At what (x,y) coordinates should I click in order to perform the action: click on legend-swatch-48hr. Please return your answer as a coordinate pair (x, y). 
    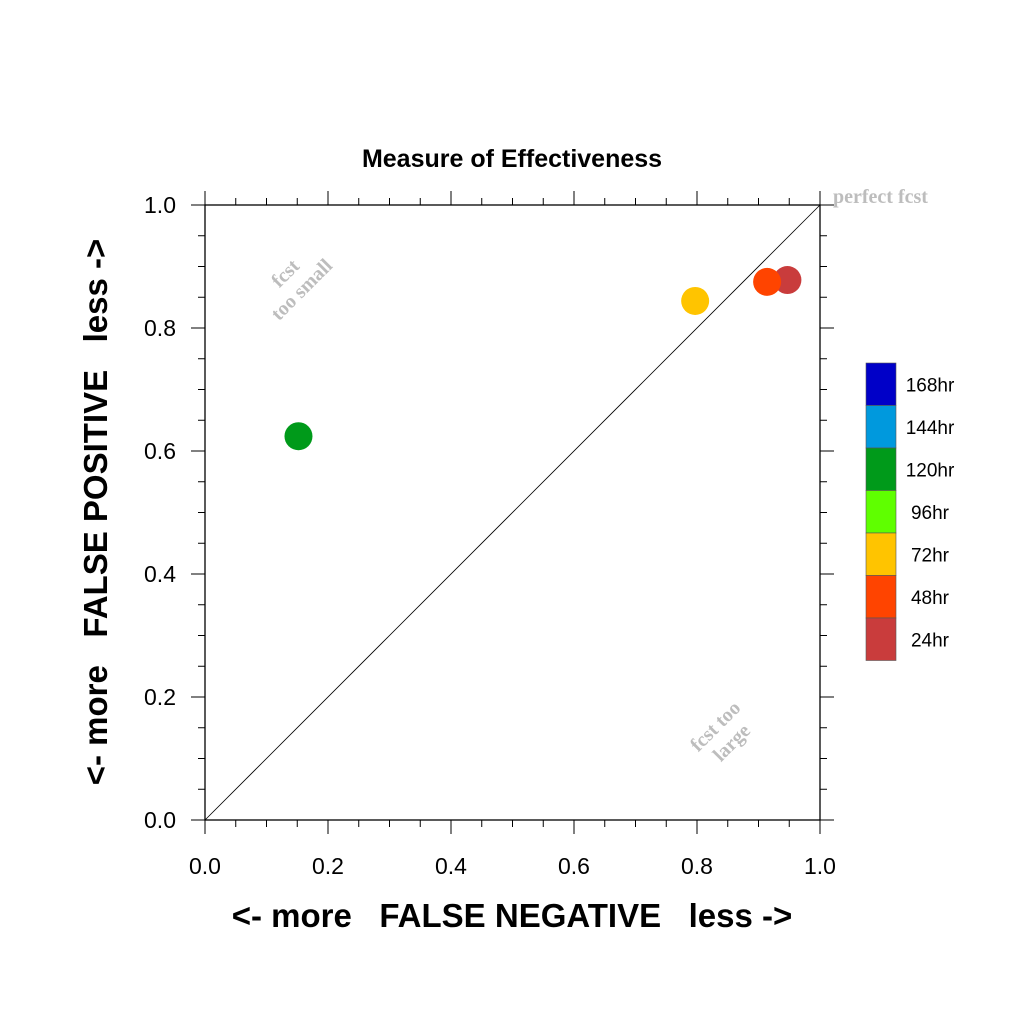
    Looking at the image, I should click on (881, 597).